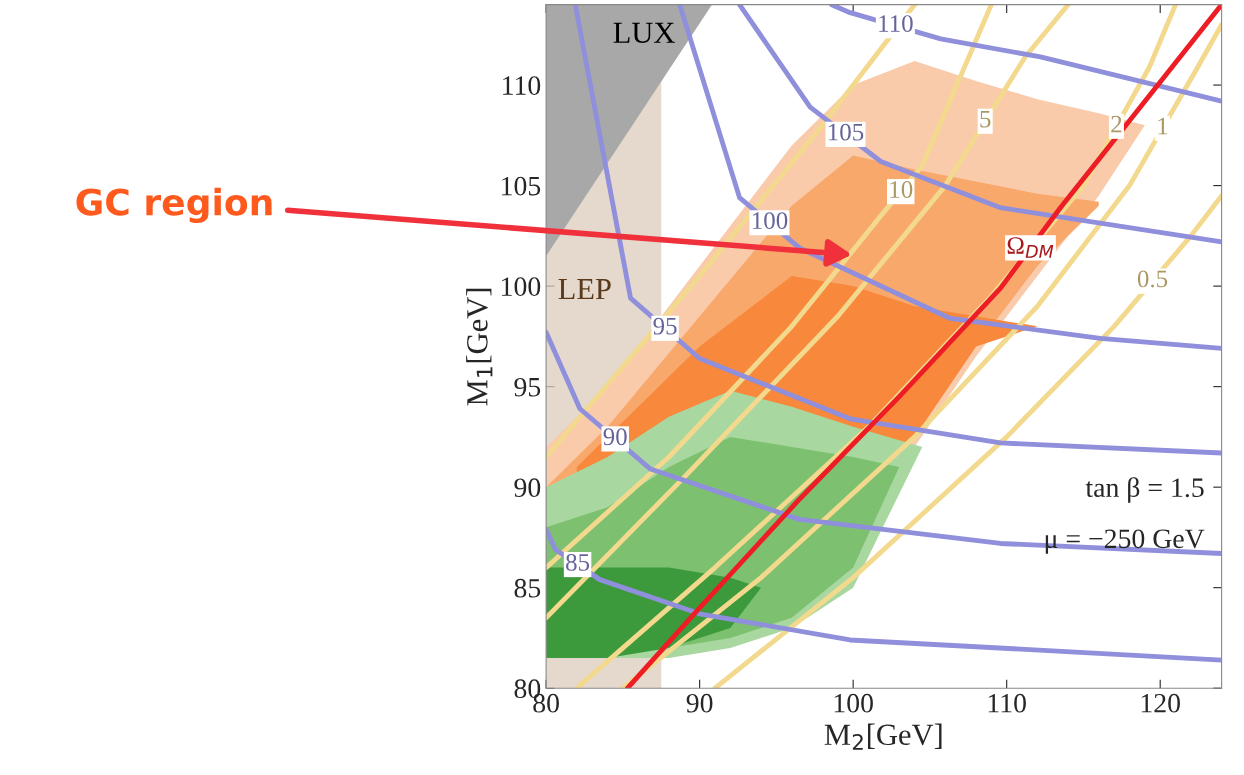  What do you see at coordinates (1160, 703) in the screenshot?
I see `x-tick-label: 120` at bounding box center [1160, 703].